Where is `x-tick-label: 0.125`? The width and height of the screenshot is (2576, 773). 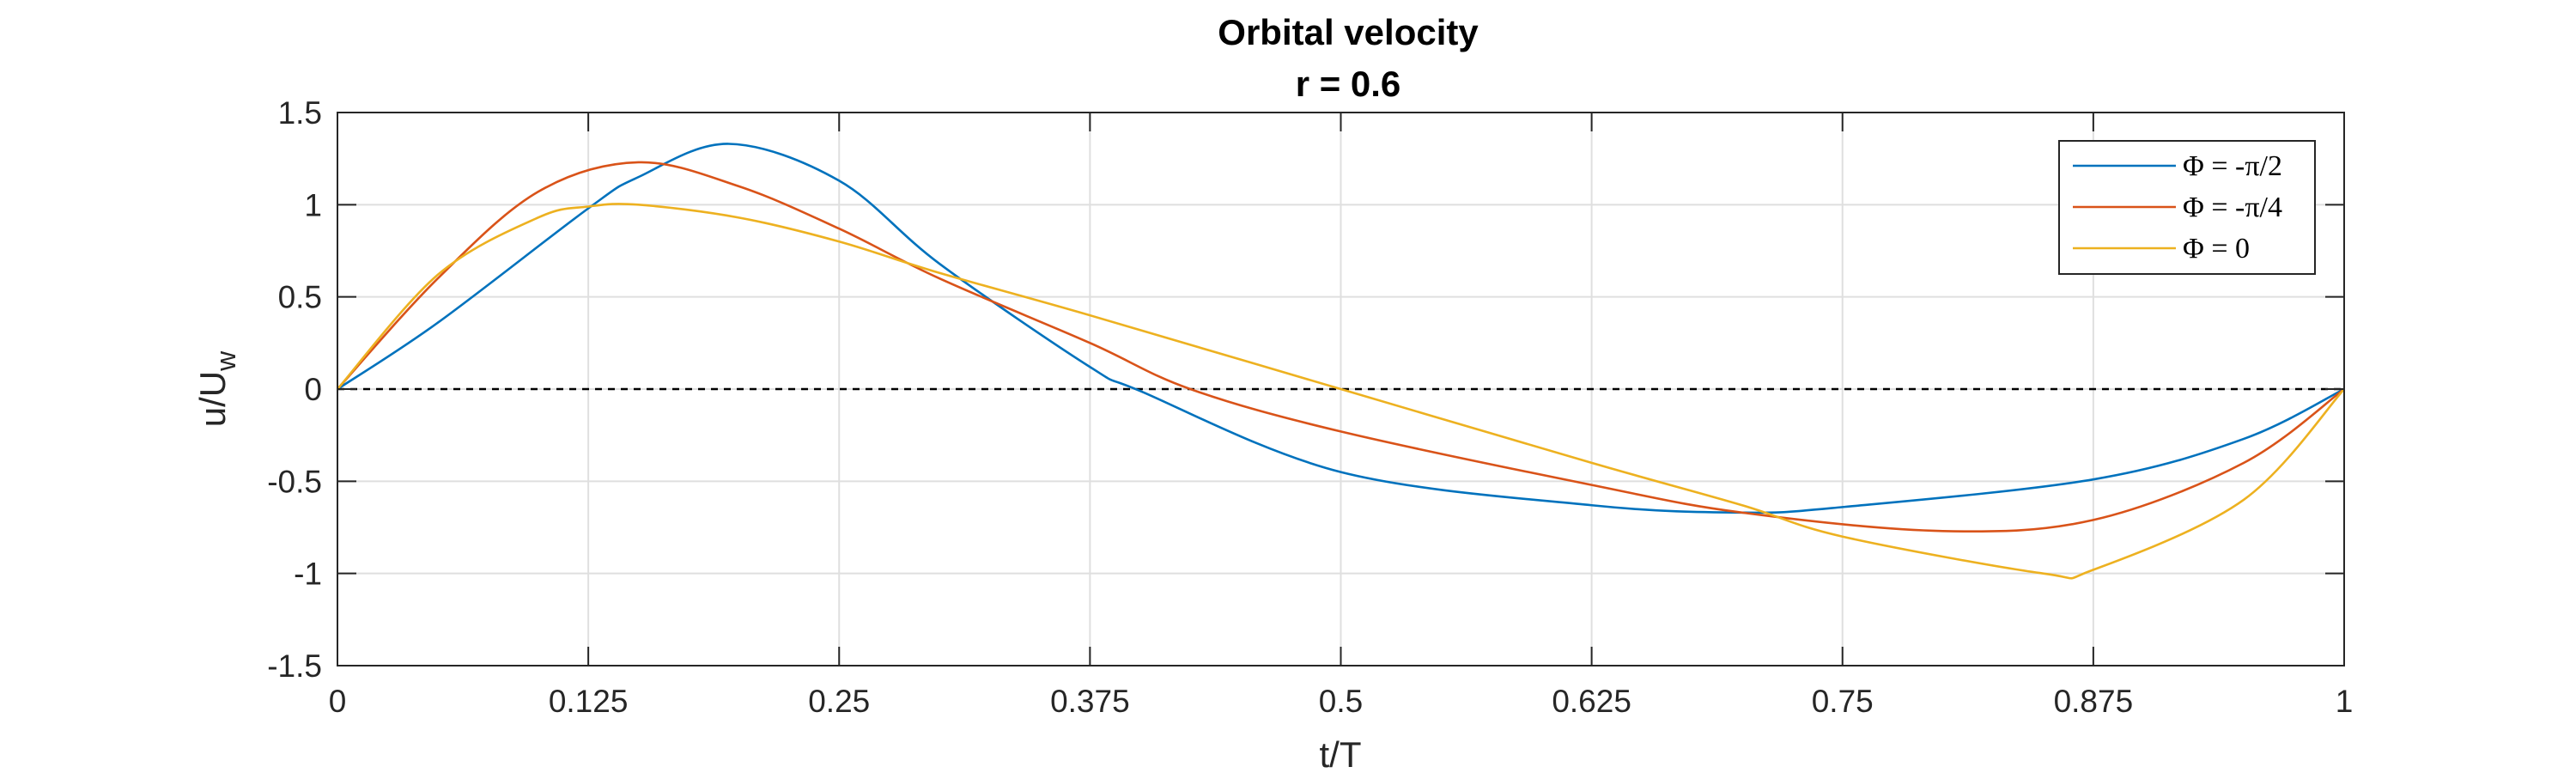
x-tick-label: 0.125 is located at coordinates (589, 701).